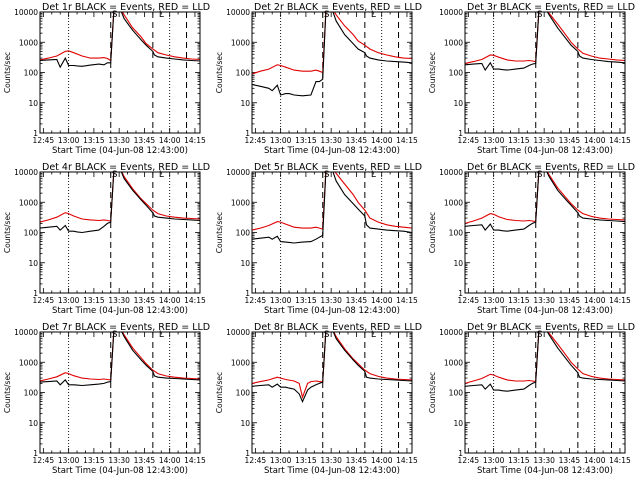 The height and width of the screenshot is (480, 640). Describe the element at coordinates (126, 7) in the screenshot. I see `panel-title: Det 1r BLACK = Events, RED = LLD` at that location.